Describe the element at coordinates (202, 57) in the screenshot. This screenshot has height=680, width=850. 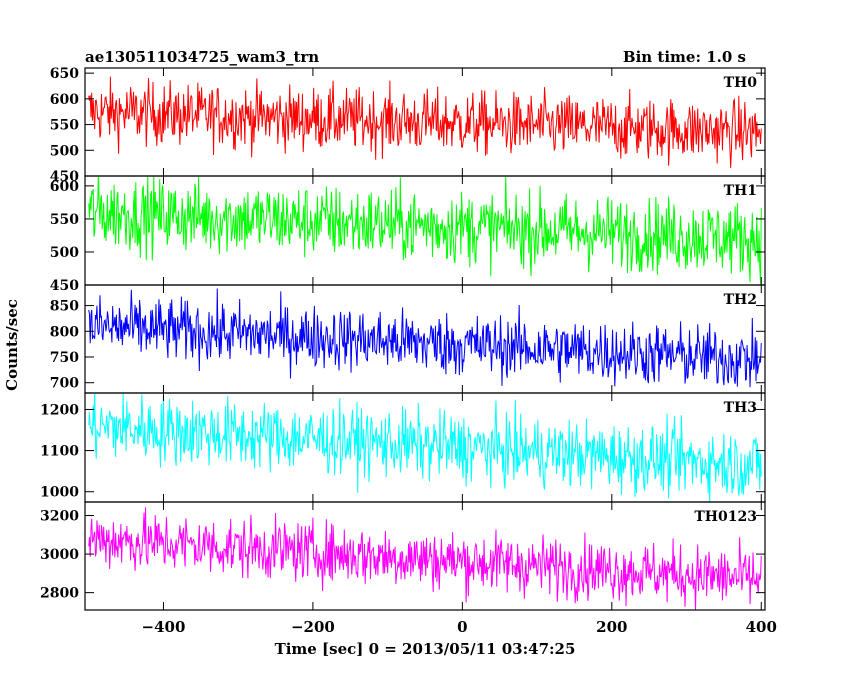
I see `chart-title-left: ae130511034725_wam3_trn` at that location.